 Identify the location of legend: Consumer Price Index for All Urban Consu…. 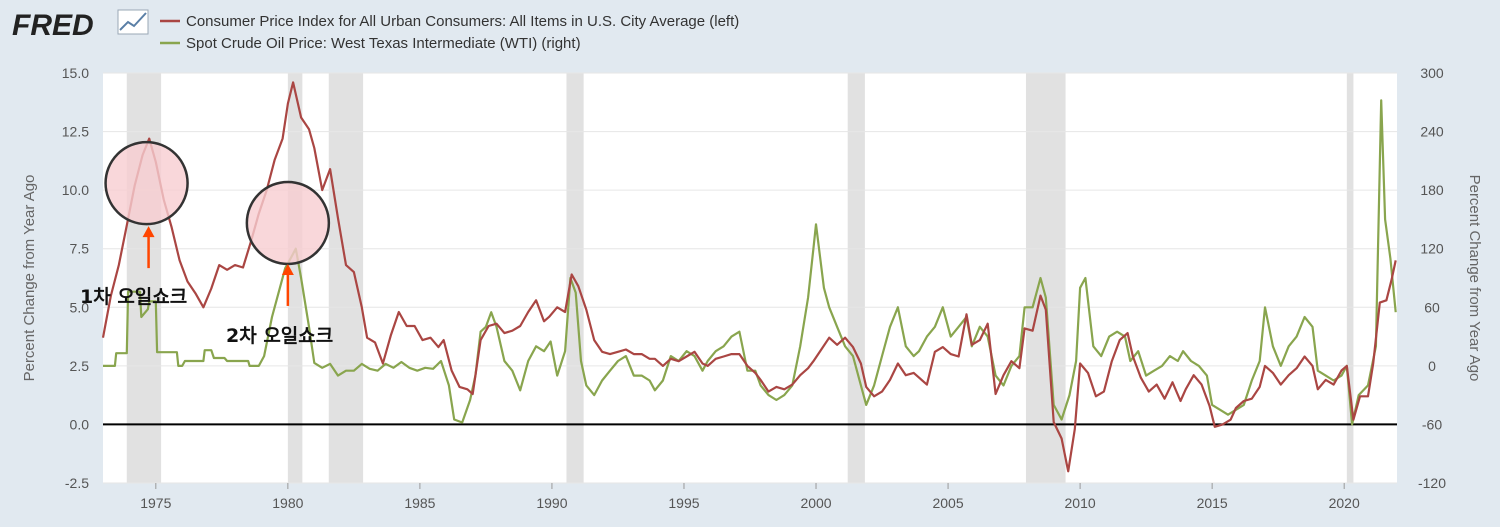
(449, 32).